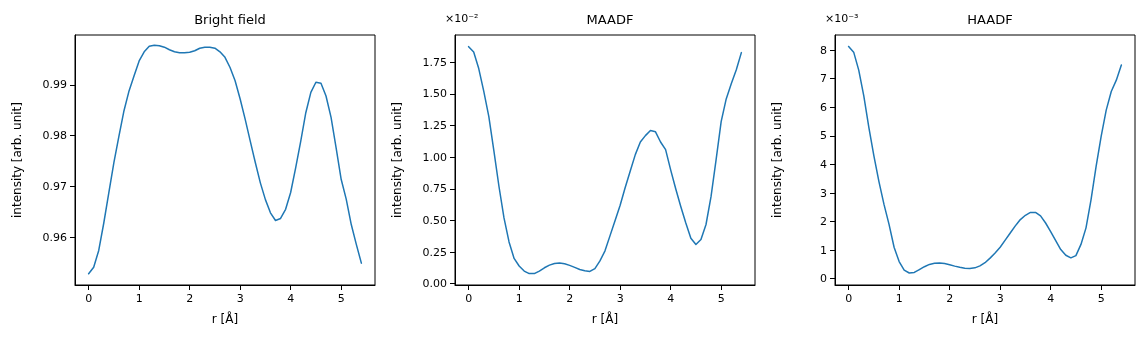  Describe the element at coordinates (823, 222) in the screenshot. I see `y-tick-label: 2` at that location.